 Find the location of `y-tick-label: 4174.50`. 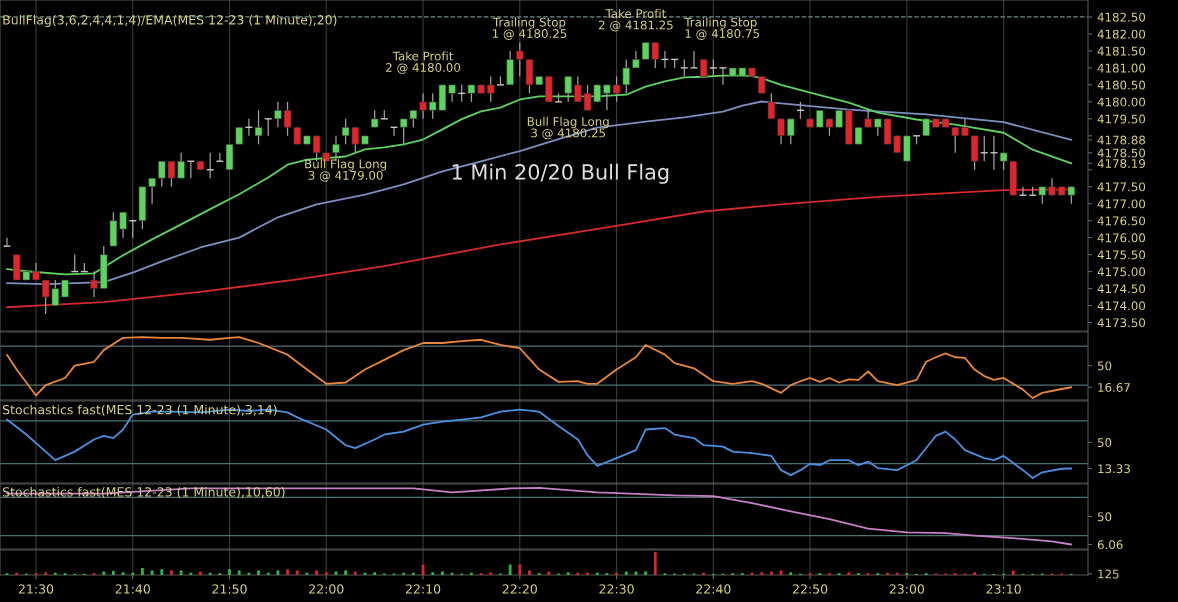

y-tick-label: 4174.50 is located at coordinates (1121, 289).